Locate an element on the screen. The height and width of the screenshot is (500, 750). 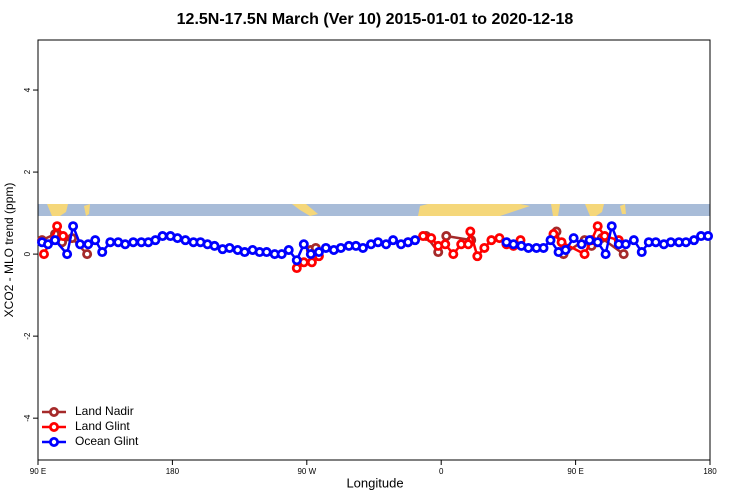
y-tick-label: 2 is located at coordinates (27, 171).